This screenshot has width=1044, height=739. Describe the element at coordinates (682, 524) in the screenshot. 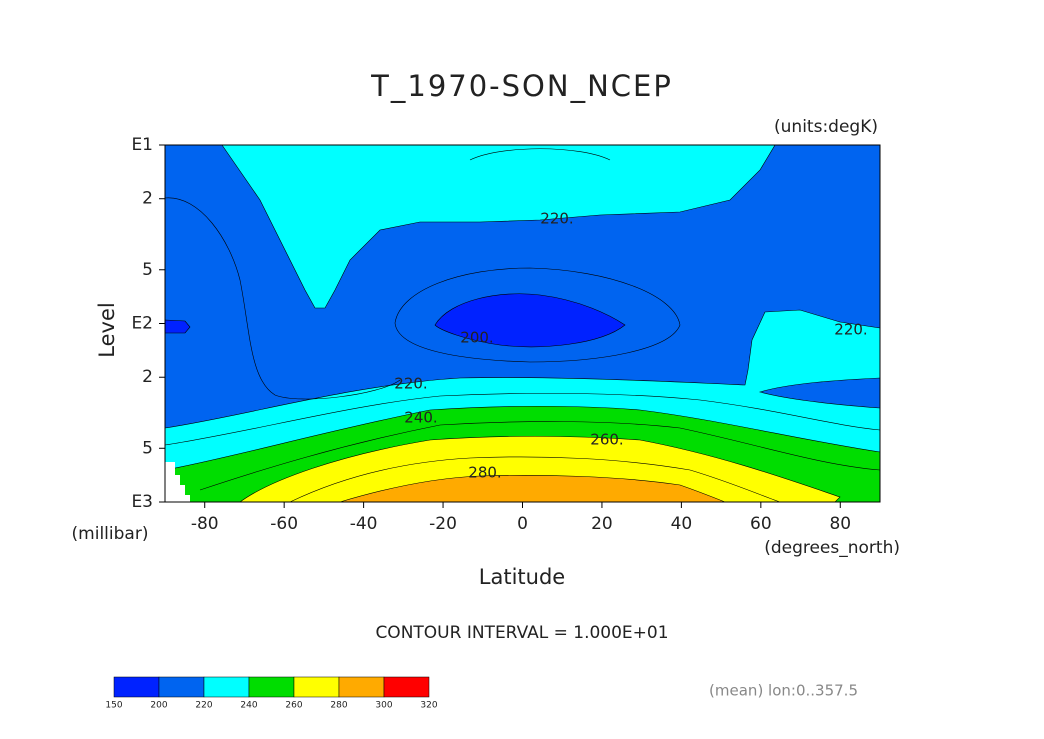

I see `x-tick-label: 40` at that location.